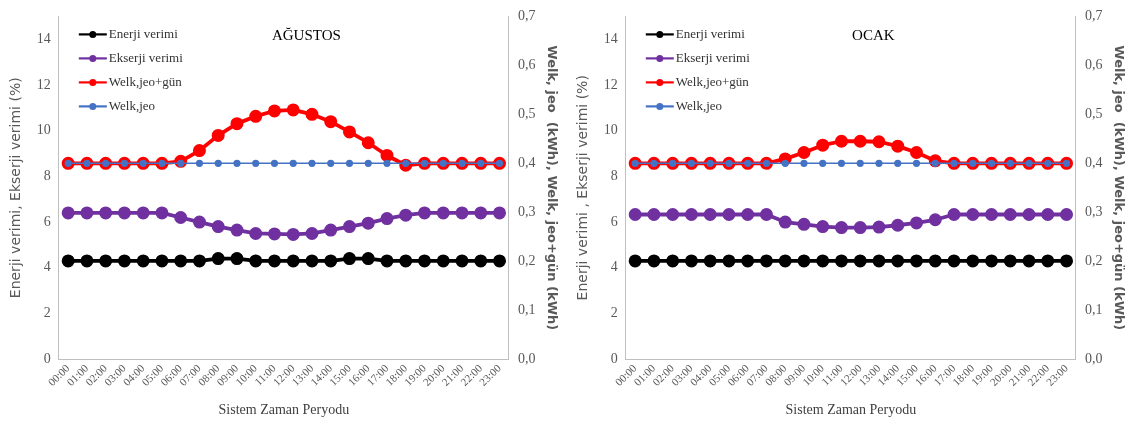  Describe the element at coordinates (582, 188) in the screenshot. I see `y-axis-title: Enerji verimi , Ekserji verimi (%)` at that location.